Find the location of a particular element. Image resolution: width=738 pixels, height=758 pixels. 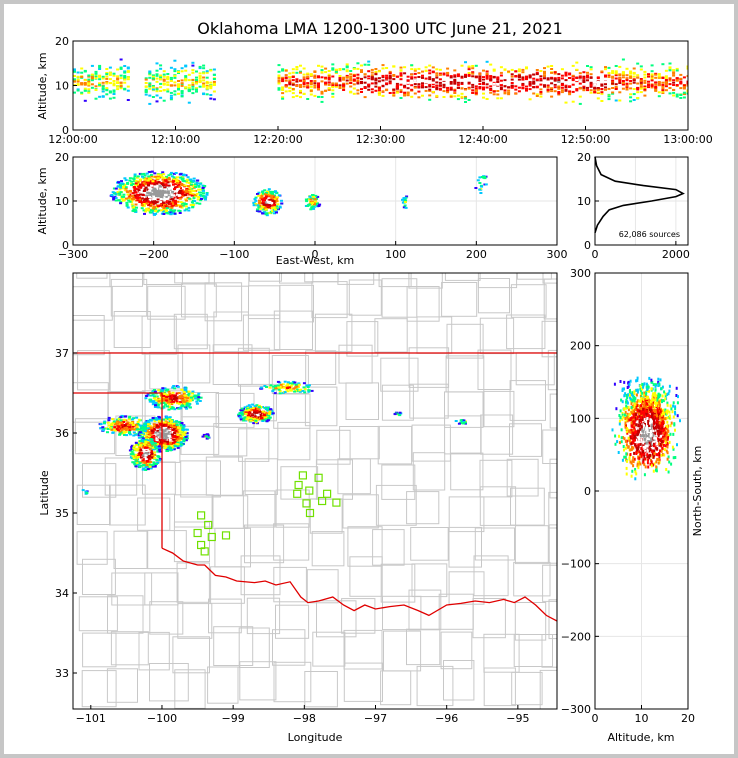

time-altitude-ytick-label: 10 is located at coordinates (62, 86).